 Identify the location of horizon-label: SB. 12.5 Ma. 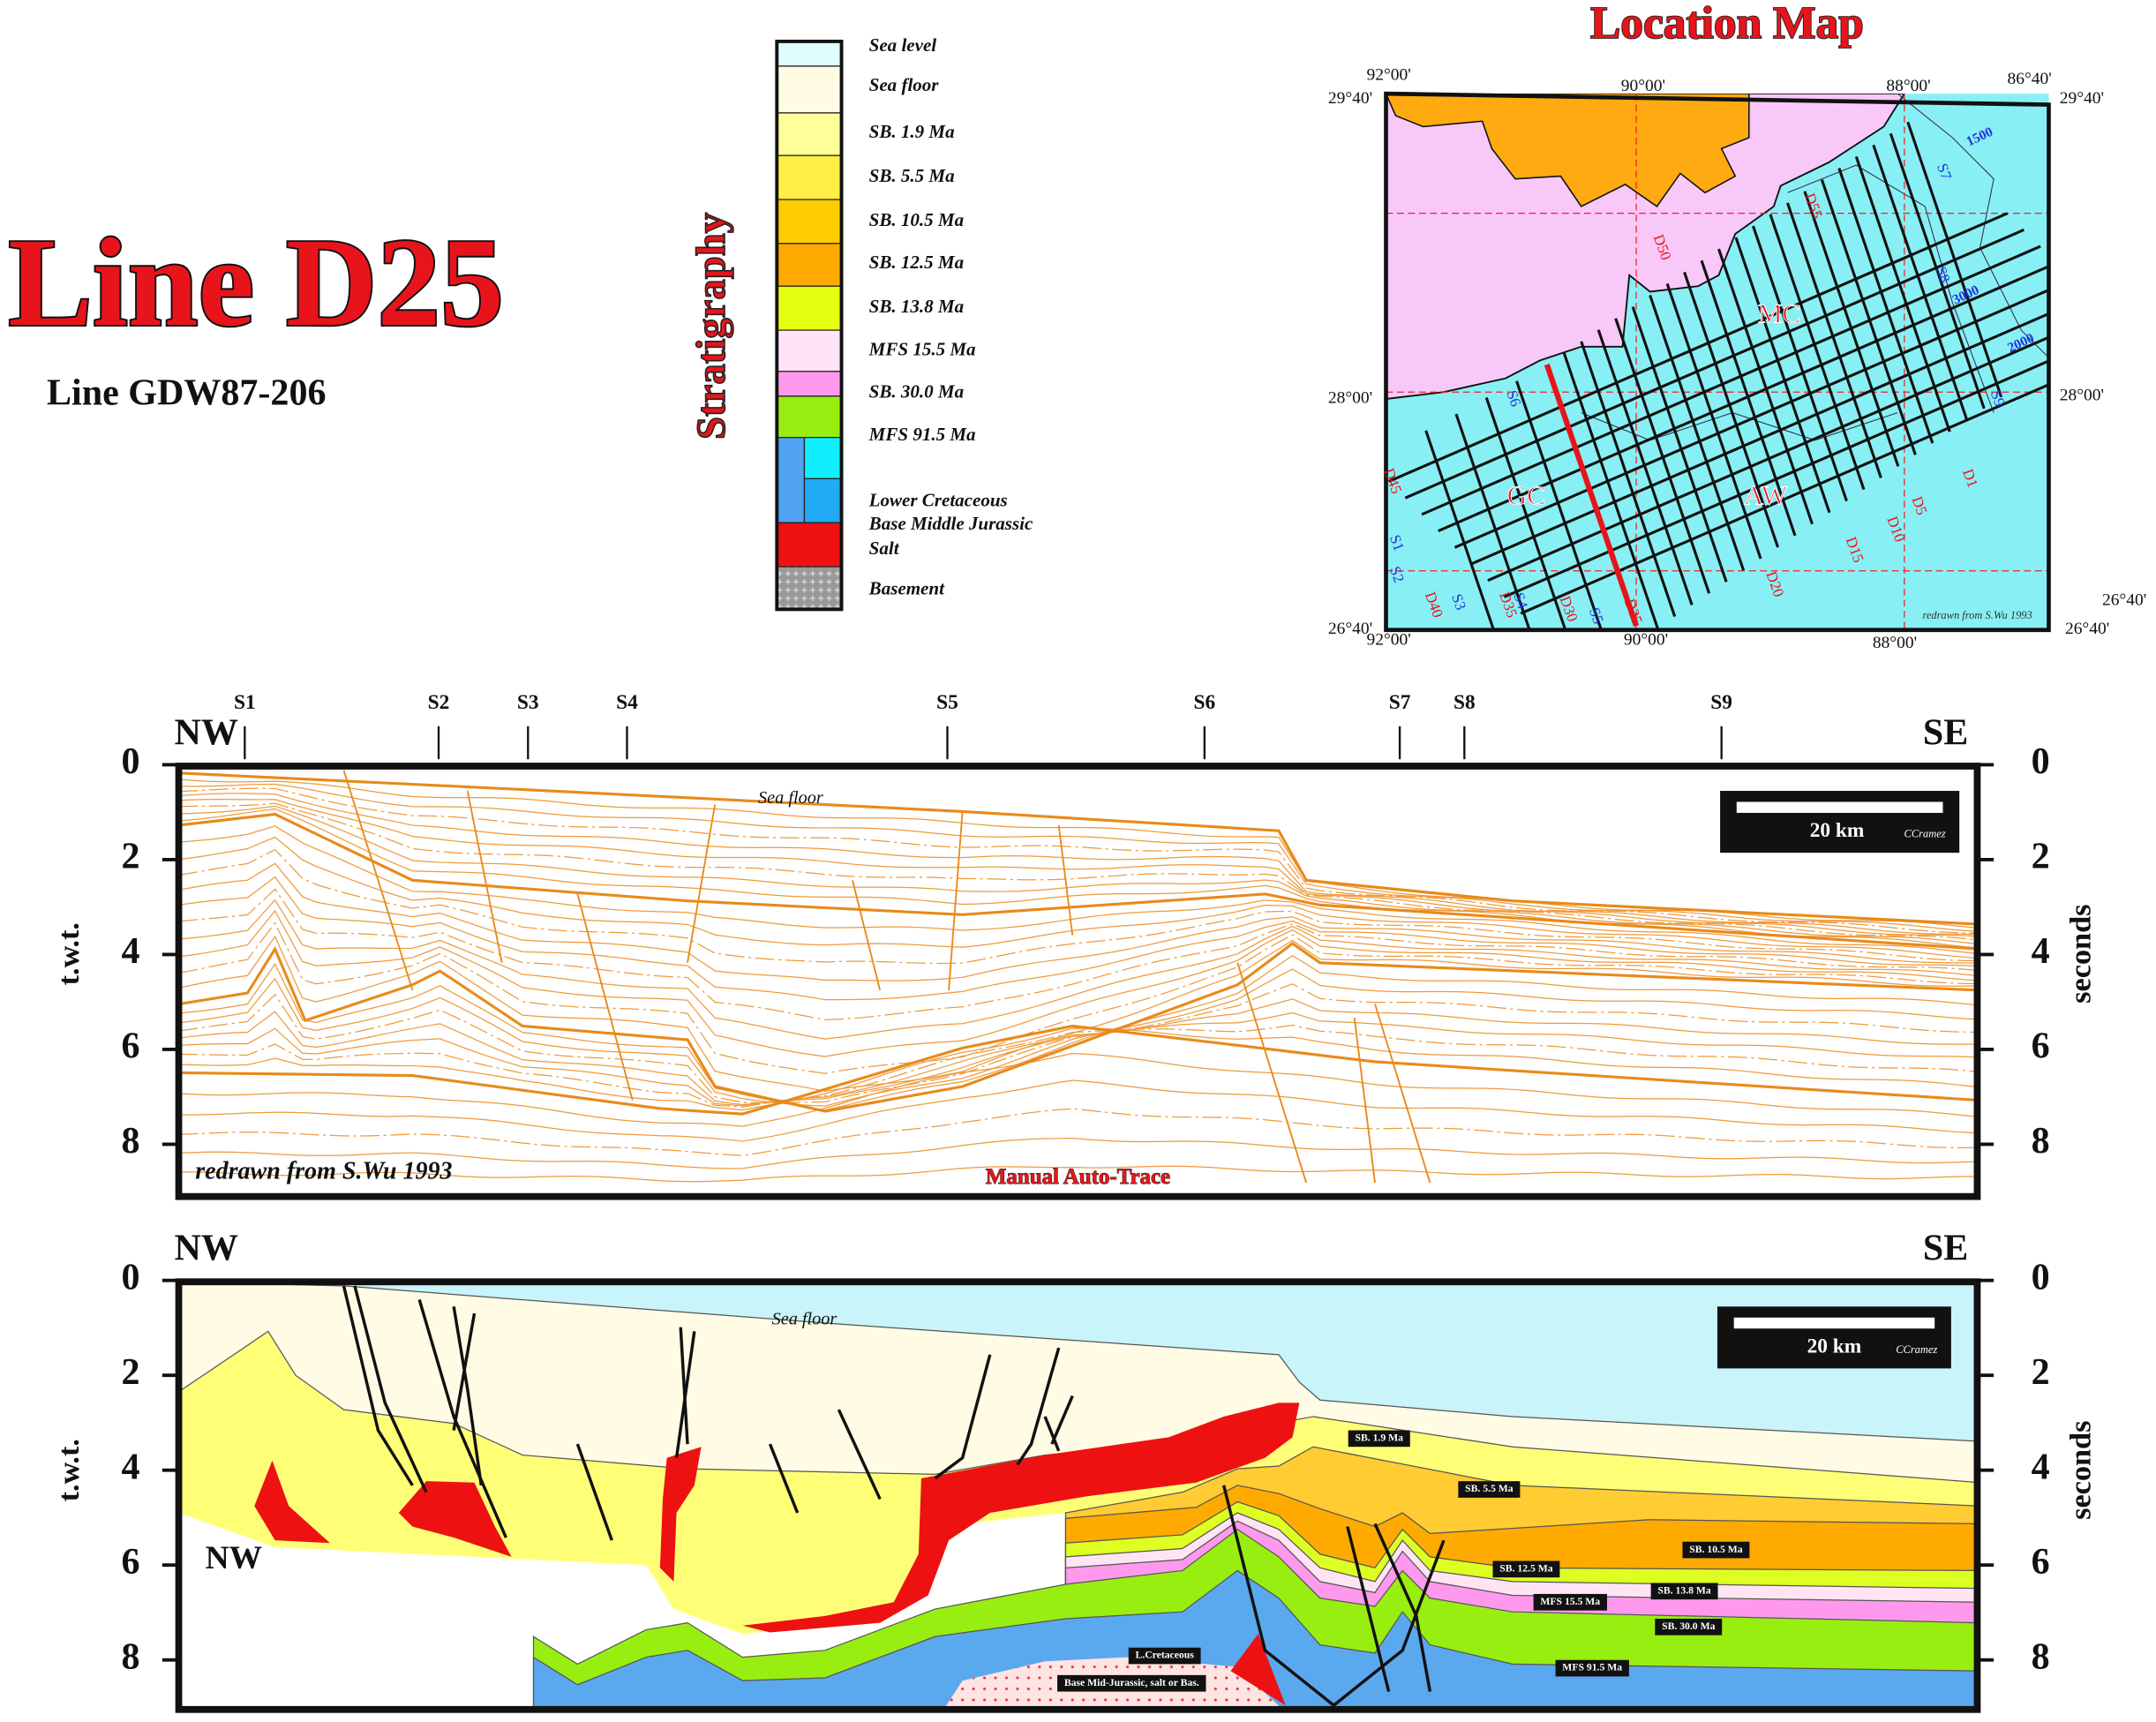
(1525, 1569).